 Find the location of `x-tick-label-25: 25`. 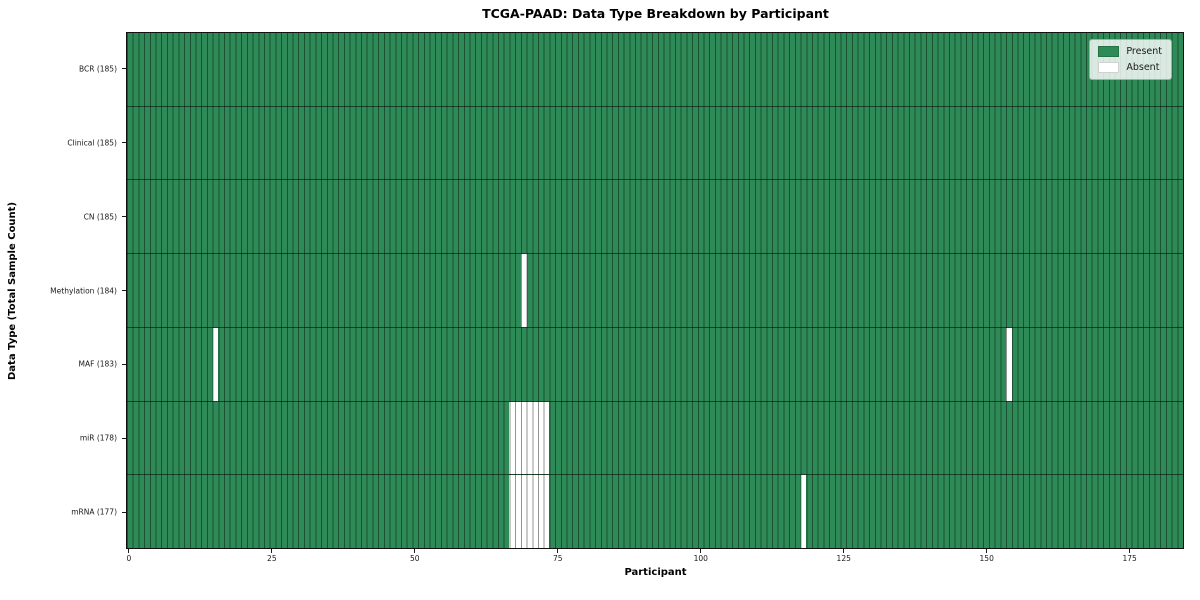

x-tick-label-25: 25 is located at coordinates (272, 558).